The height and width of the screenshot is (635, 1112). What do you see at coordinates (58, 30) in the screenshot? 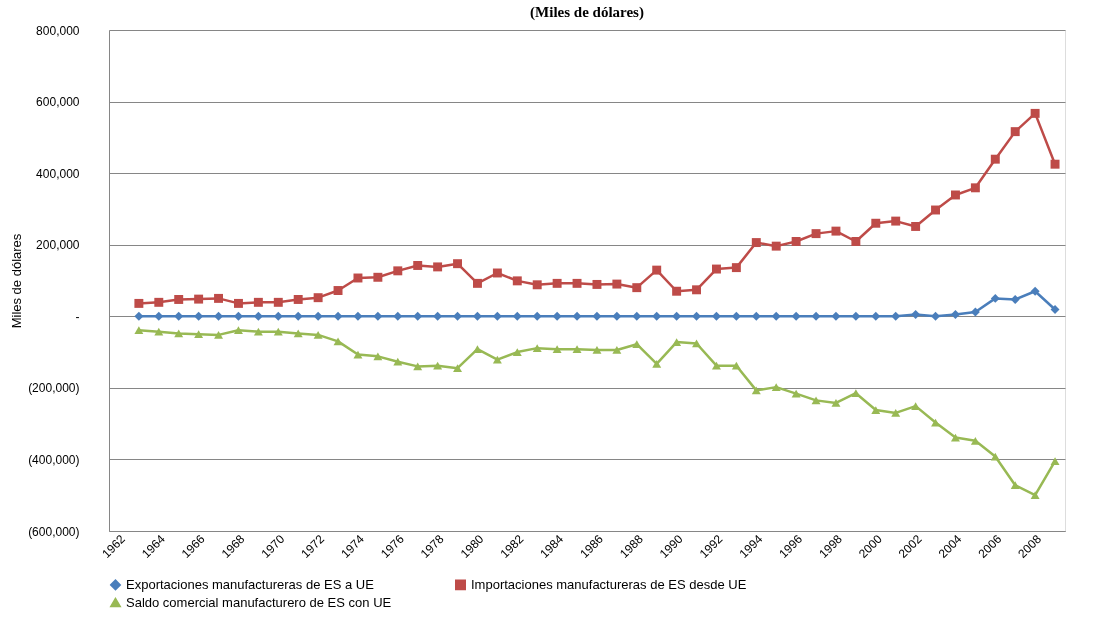
I see `y-tick-label: 800,000` at bounding box center [58, 30].